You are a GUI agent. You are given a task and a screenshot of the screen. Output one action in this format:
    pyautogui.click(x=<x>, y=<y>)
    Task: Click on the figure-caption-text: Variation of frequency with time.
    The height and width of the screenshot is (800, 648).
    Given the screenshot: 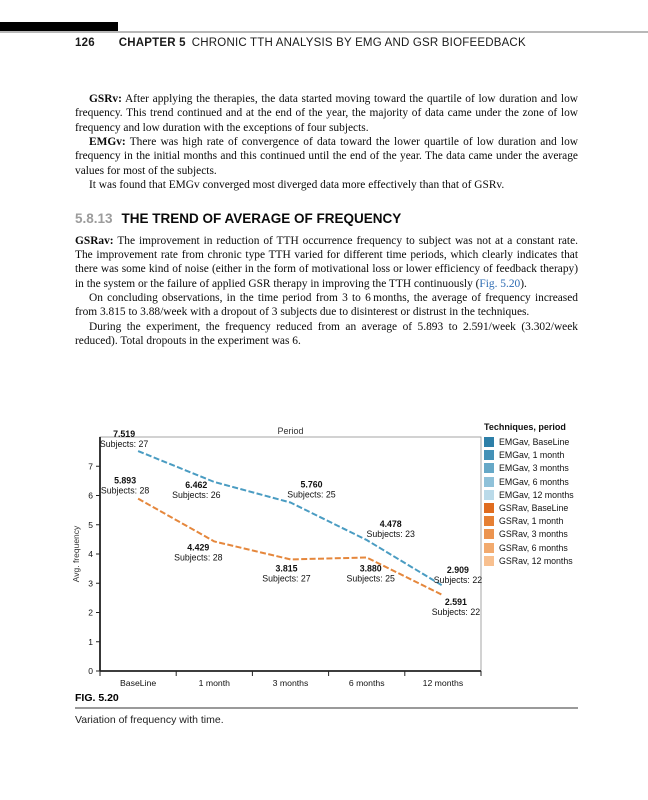 What is the action you would take?
    pyautogui.click(x=149, y=720)
    